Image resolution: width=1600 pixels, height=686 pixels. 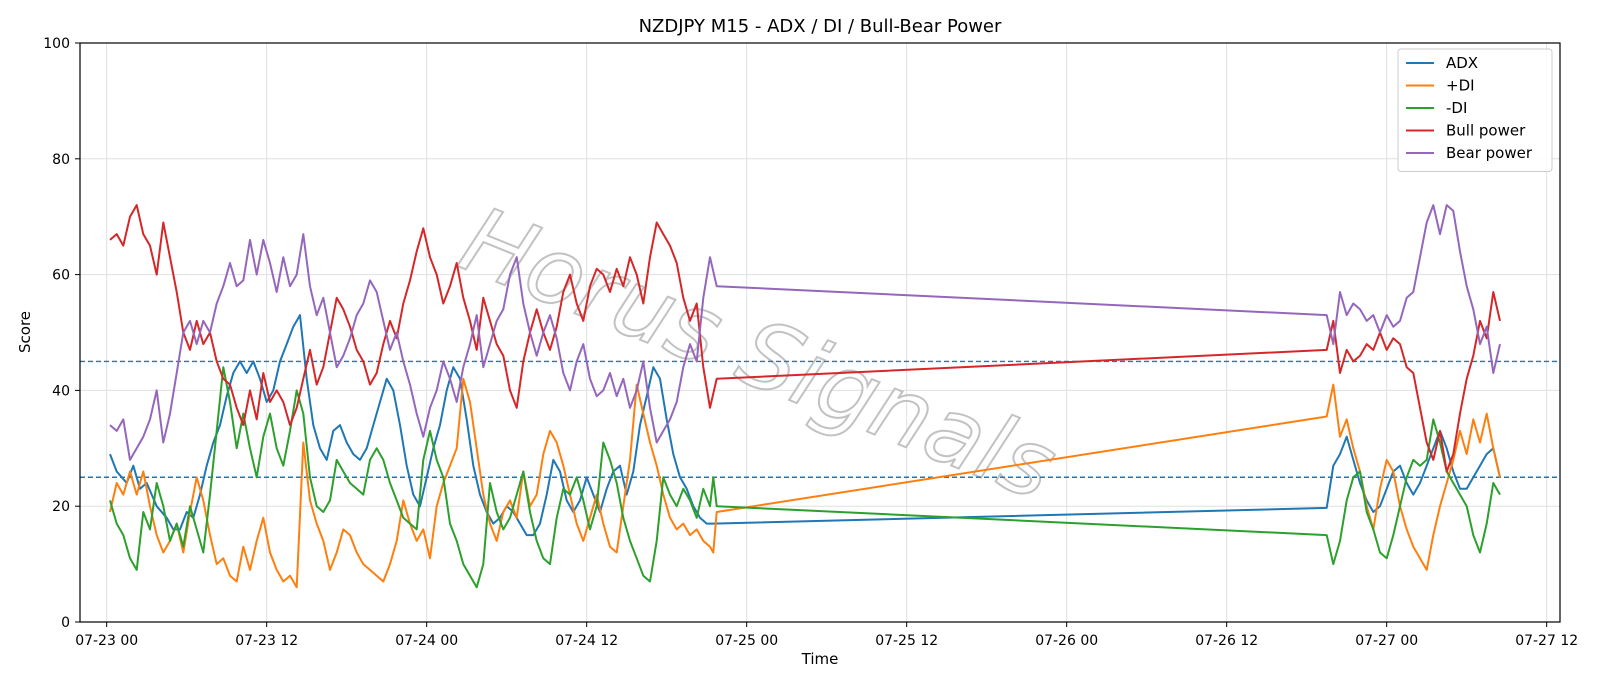 I want to click on legend-label: ADX, so click(x=1462, y=63).